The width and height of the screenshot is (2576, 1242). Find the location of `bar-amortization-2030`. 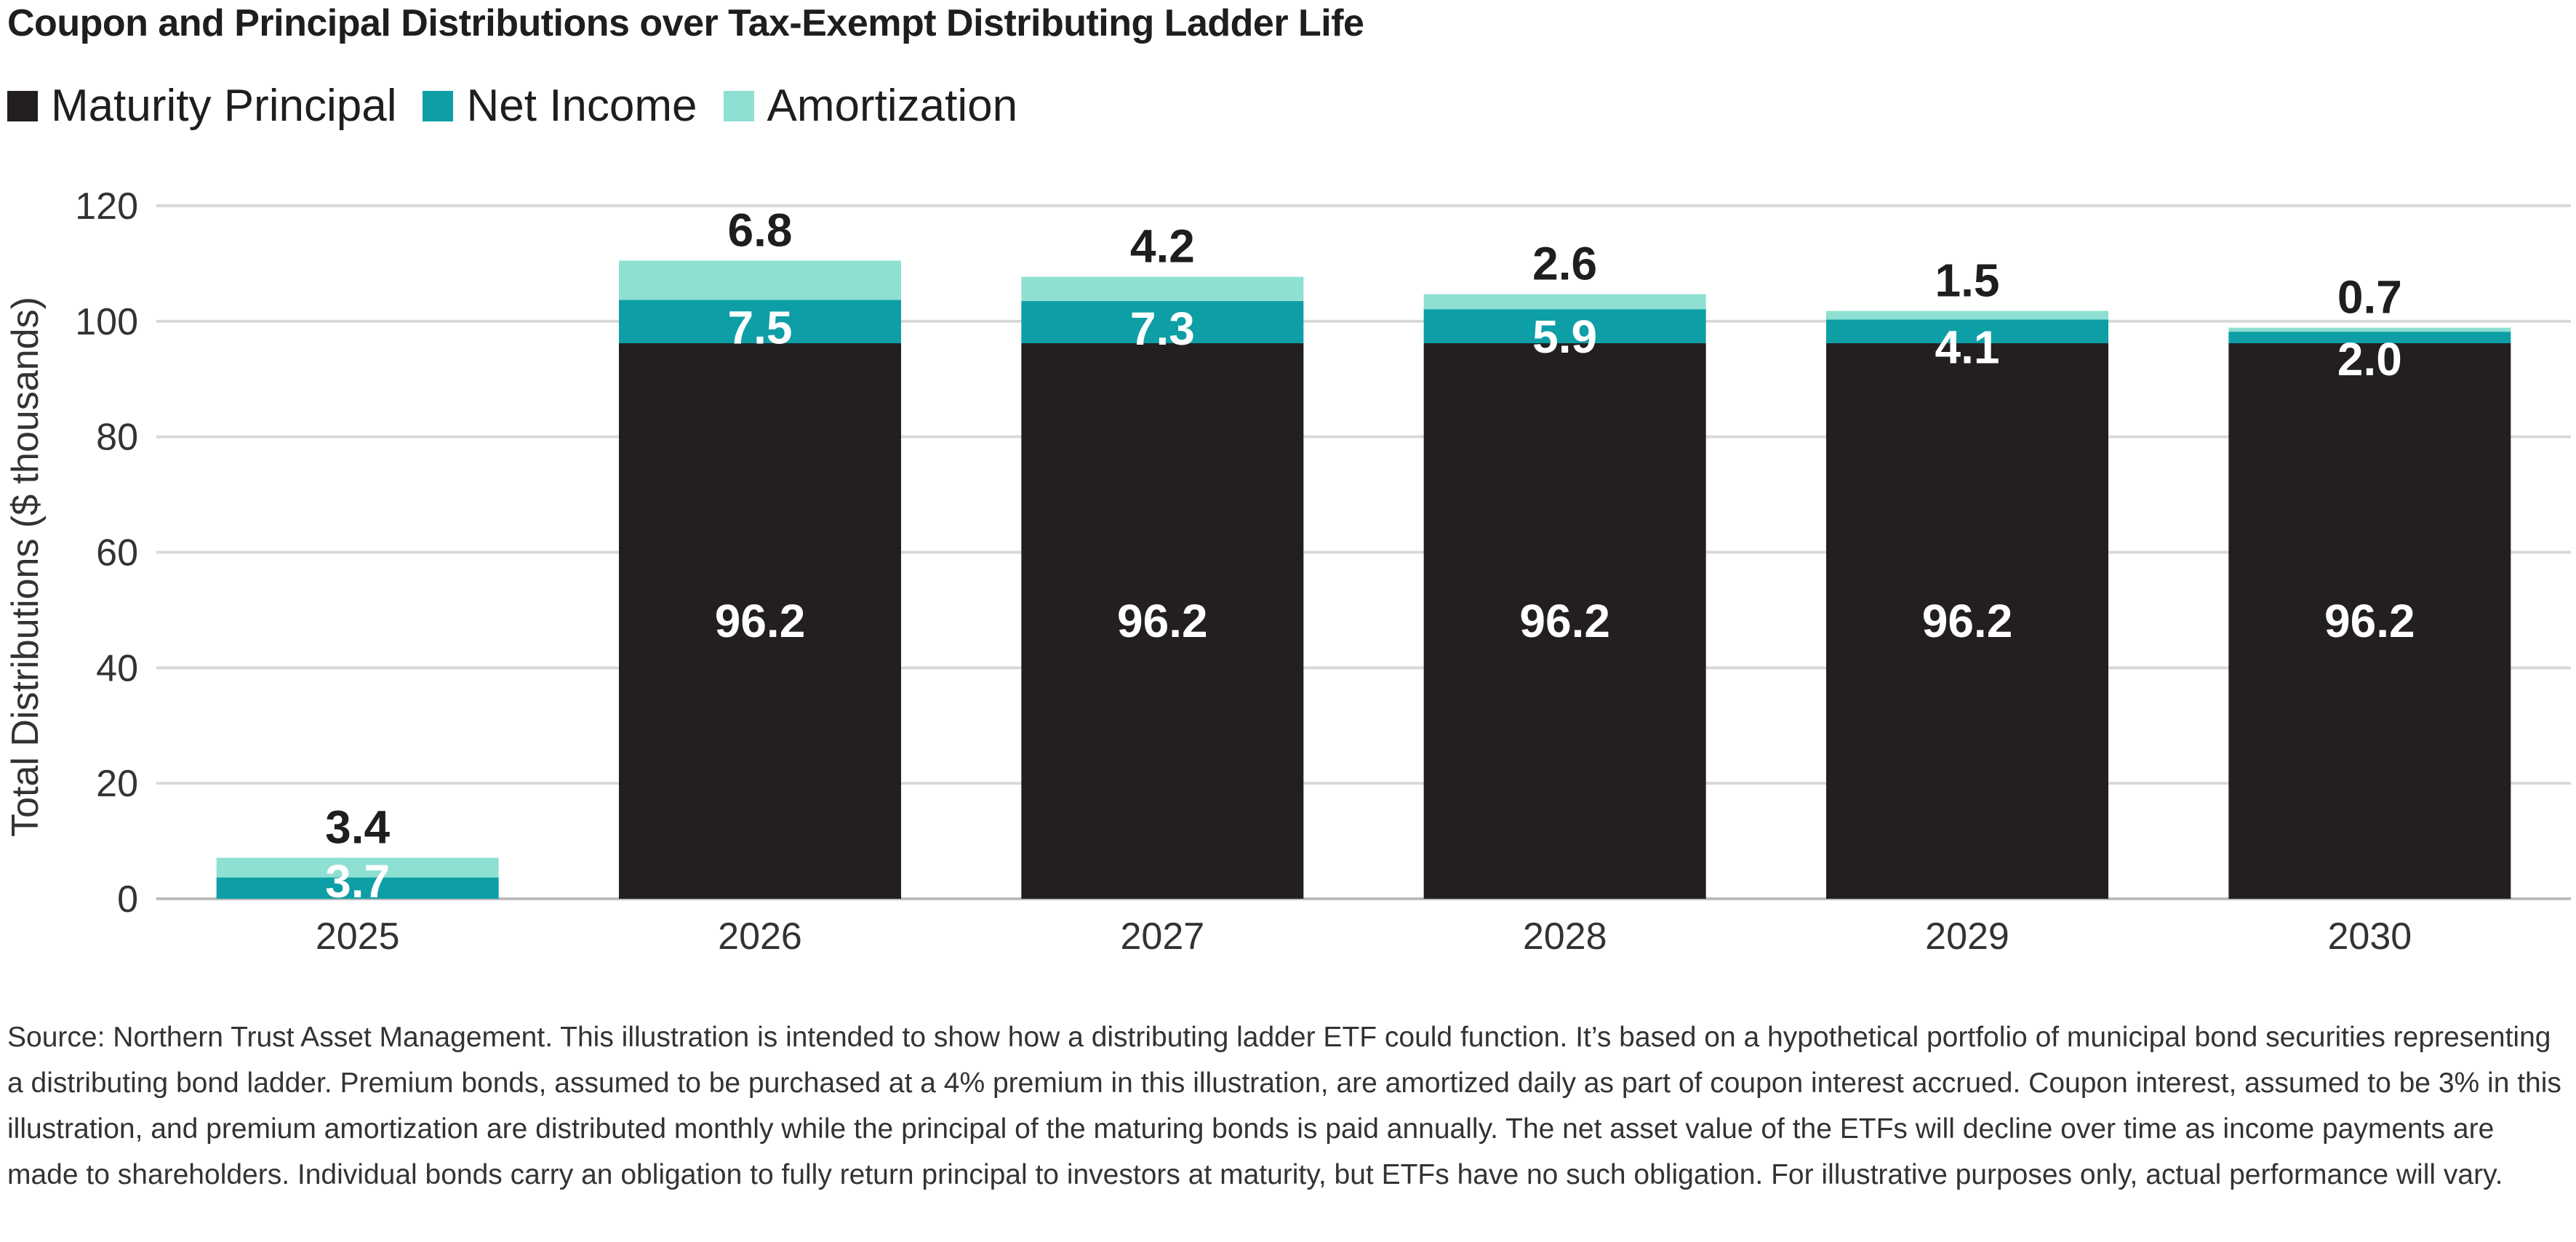

bar-amortization-2030 is located at coordinates (2369, 329).